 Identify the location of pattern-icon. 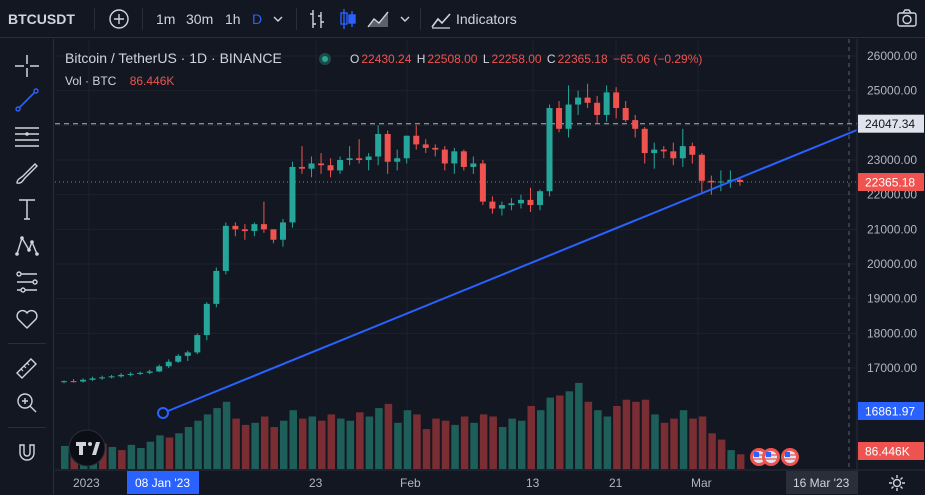
(27, 246).